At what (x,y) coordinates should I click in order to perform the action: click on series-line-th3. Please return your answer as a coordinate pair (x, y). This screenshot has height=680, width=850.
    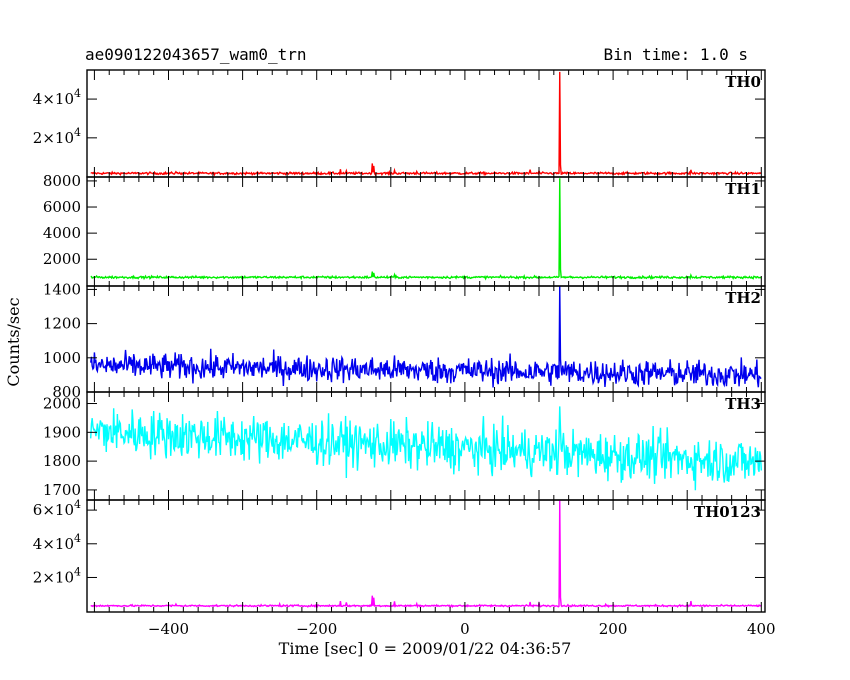
    Looking at the image, I should click on (426, 448).